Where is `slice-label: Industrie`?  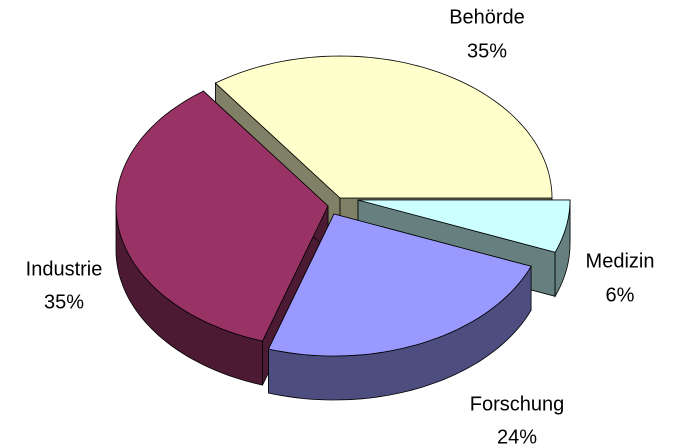
slice-label: Industrie is located at coordinates (64, 269).